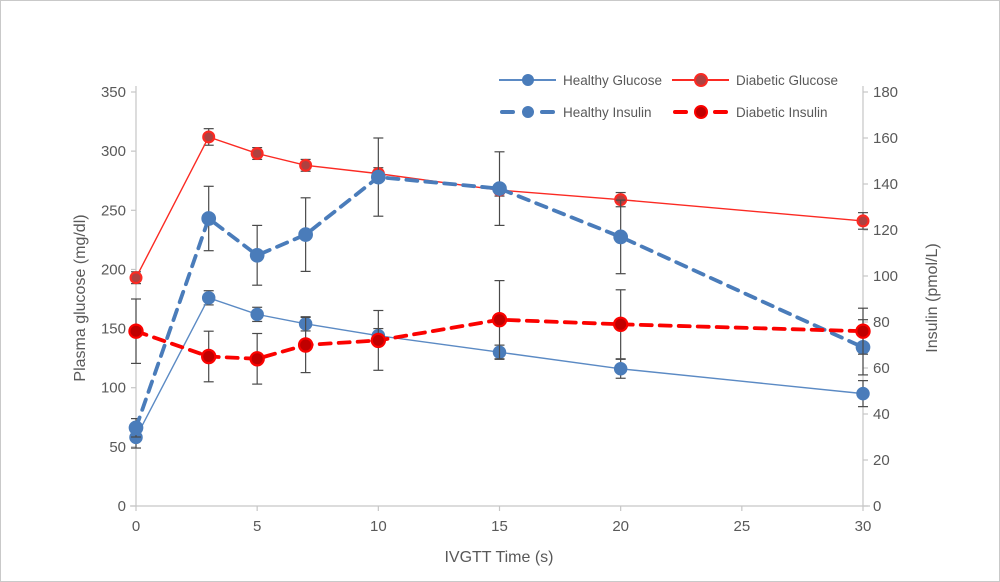 Image resolution: width=1000 pixels, height=582 pixels. What do you see at coordinates (257, 526) in the screenshot?
I see `svg-text: 5` at bounding box center [257, 526].